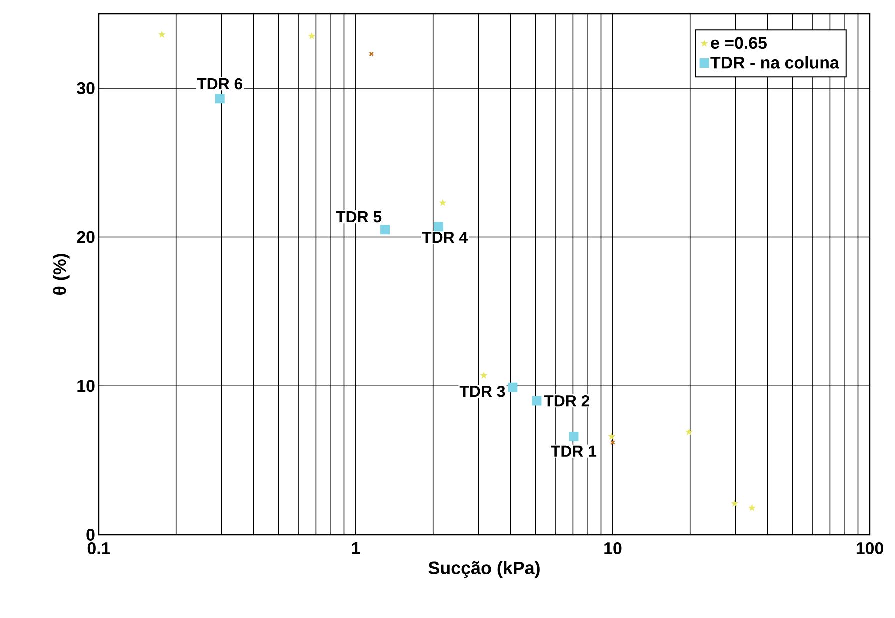  Describe the element at coordinates (86, 88) in the screenshot. I see `y-tick-label: 30` at that location.